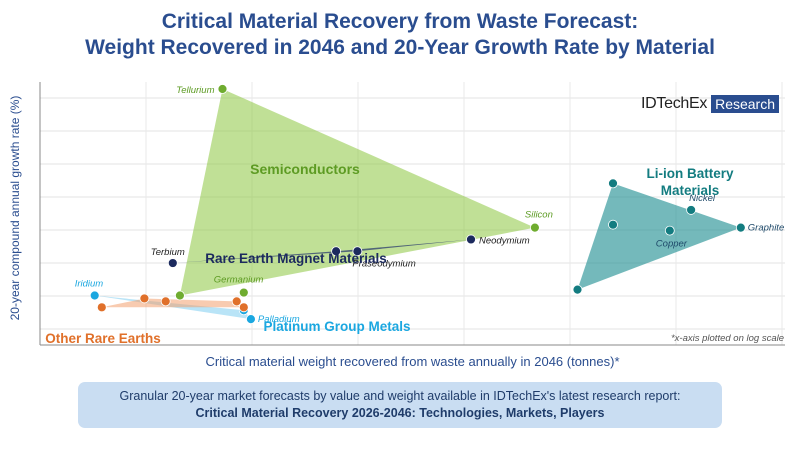  What do you see at coordinates (172, 263) in the screenshot?
I see `point-terbium` at bounding box center [172, 263].